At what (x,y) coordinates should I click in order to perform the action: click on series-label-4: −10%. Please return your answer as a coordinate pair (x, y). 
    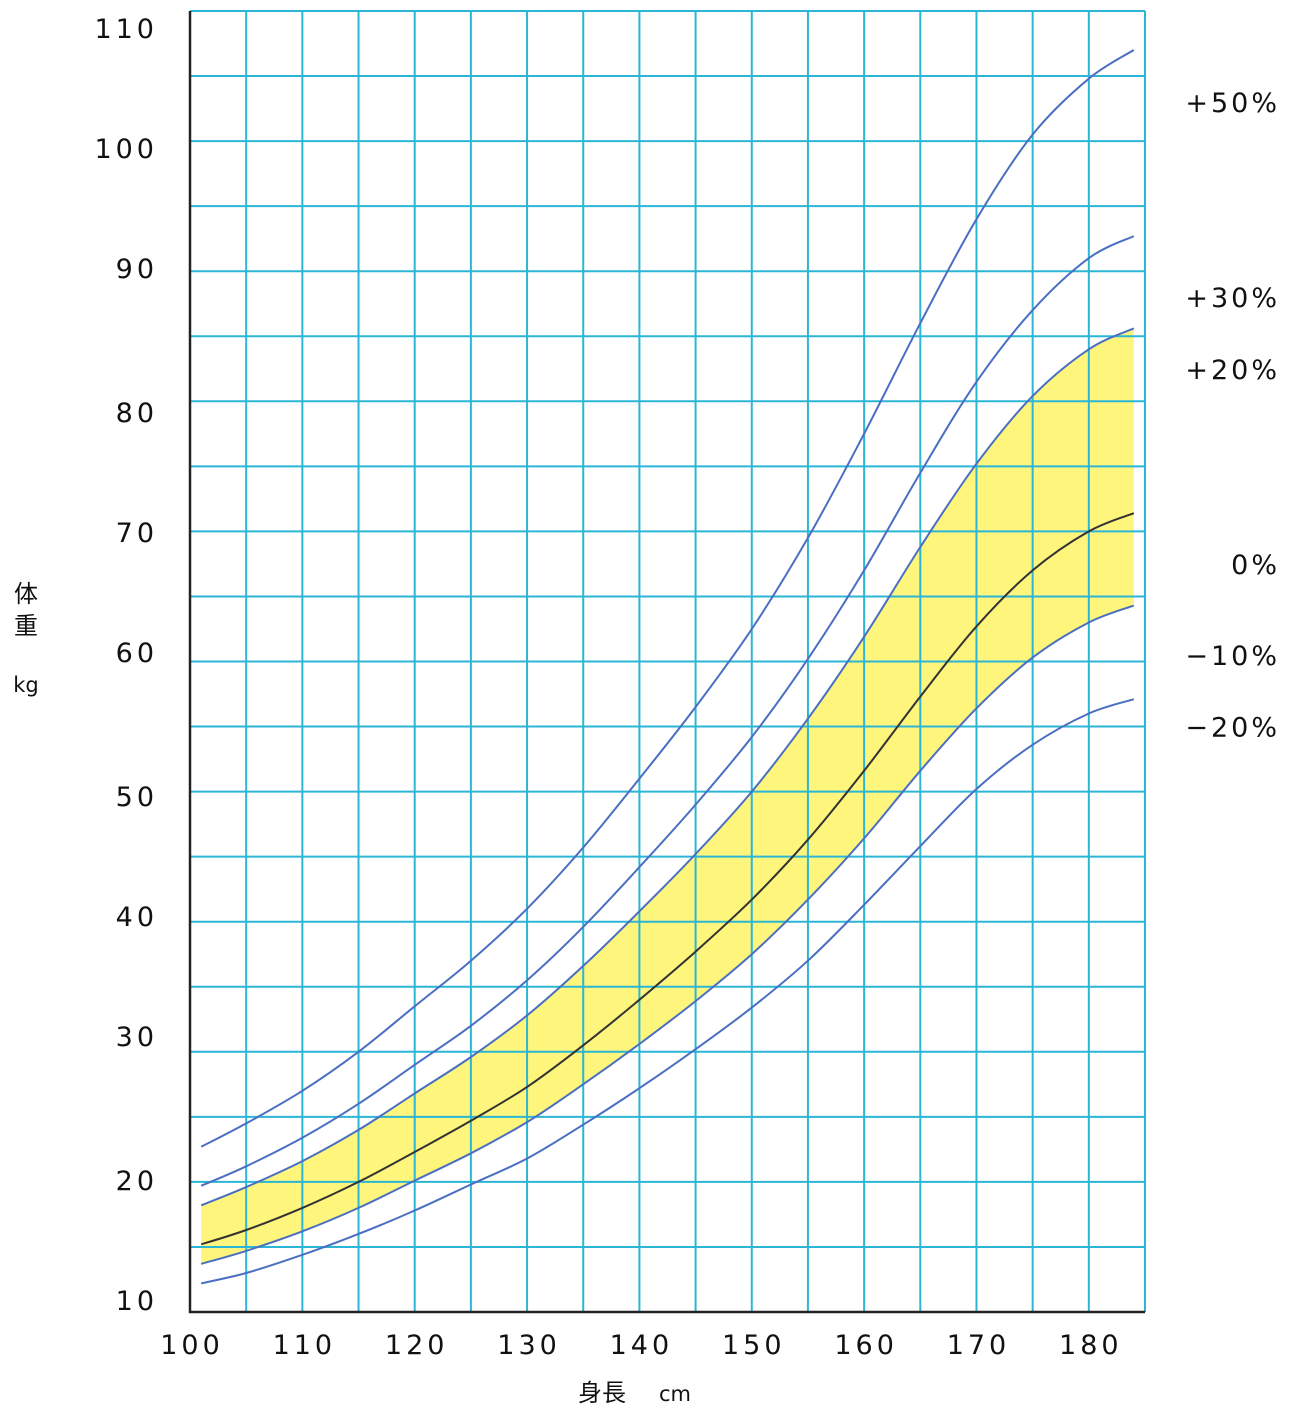
    Looking at the image, I should click on (1232, 656).